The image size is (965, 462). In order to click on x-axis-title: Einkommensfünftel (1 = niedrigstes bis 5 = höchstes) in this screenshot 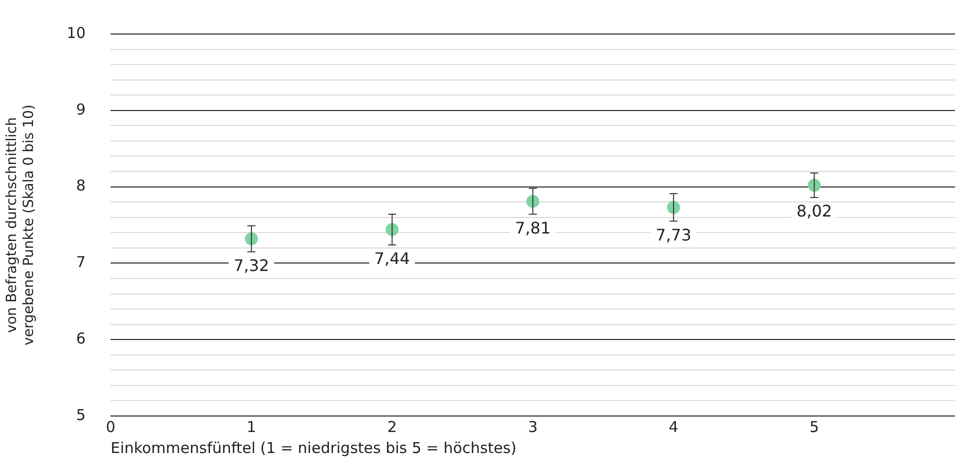, I will do `click(313, 447)`.